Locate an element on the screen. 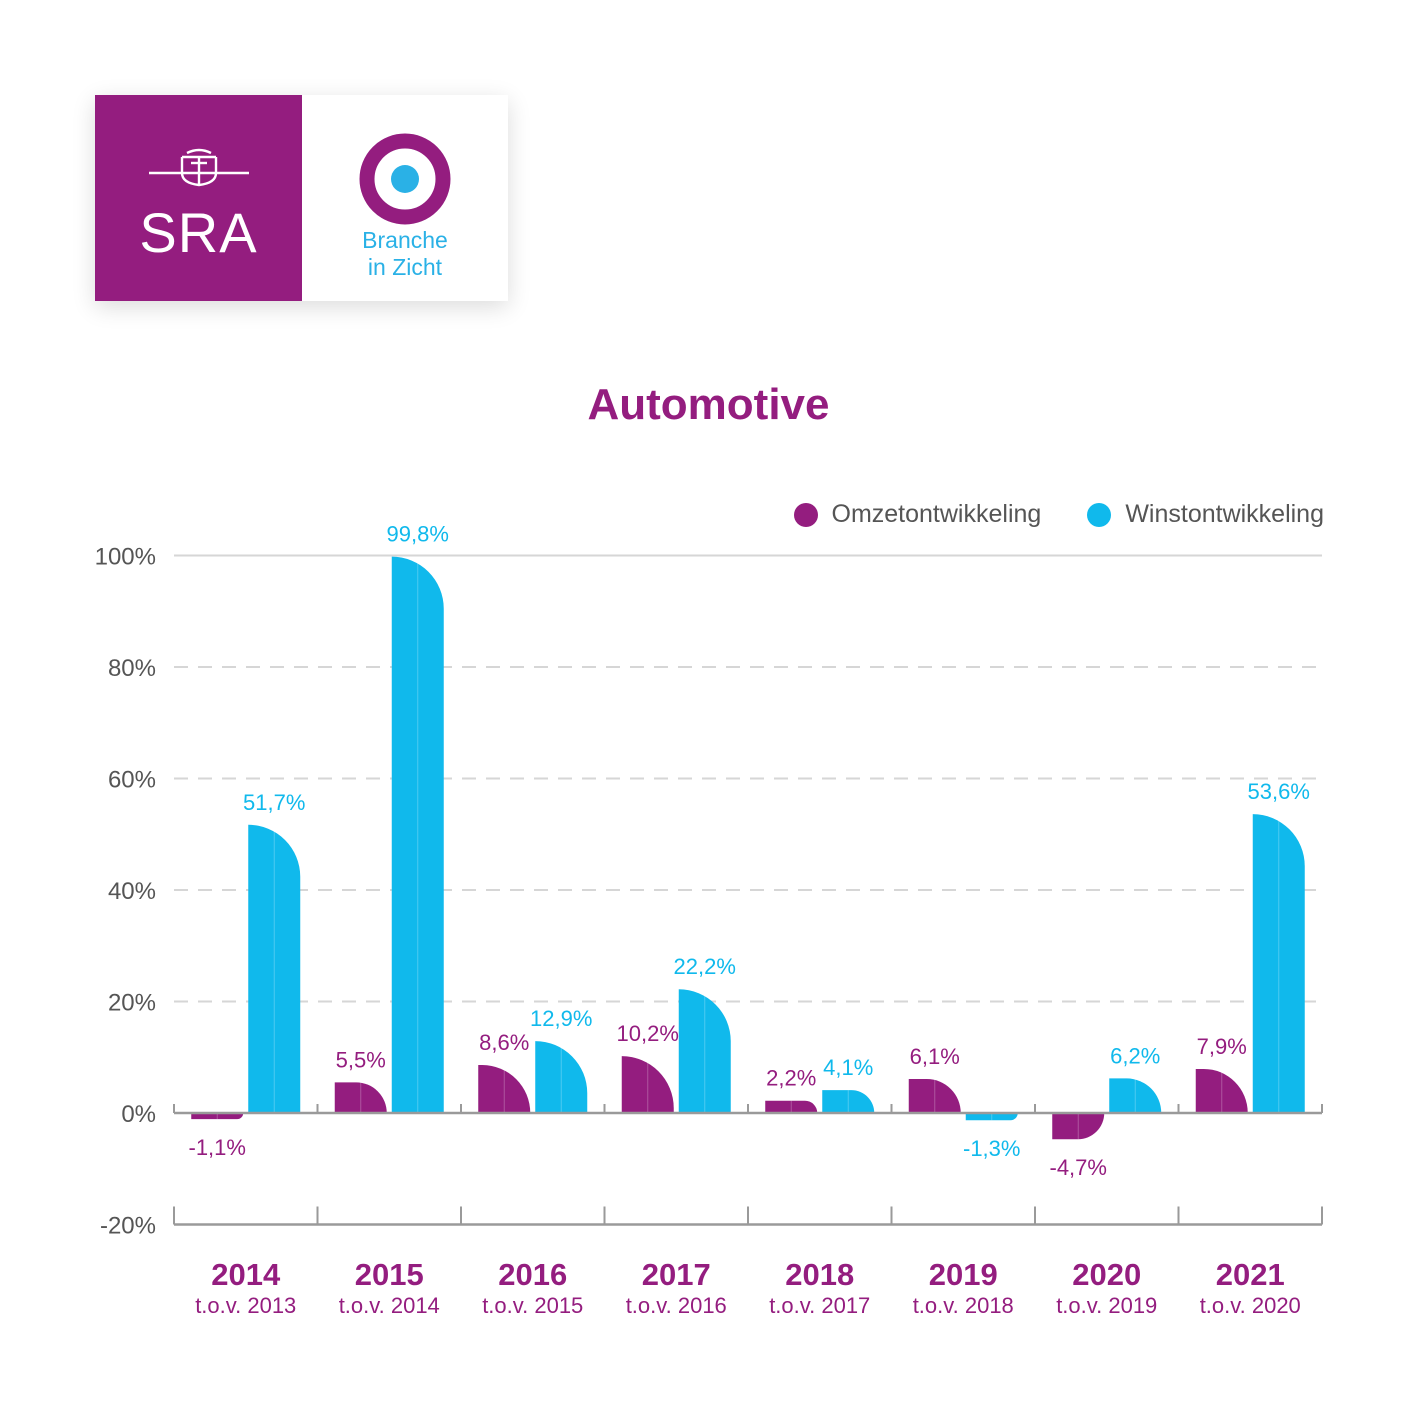 This screenshot has width=1417, height=1417. branche-in-zicht-line2: in Zicht is located at coordinates (405, 267).